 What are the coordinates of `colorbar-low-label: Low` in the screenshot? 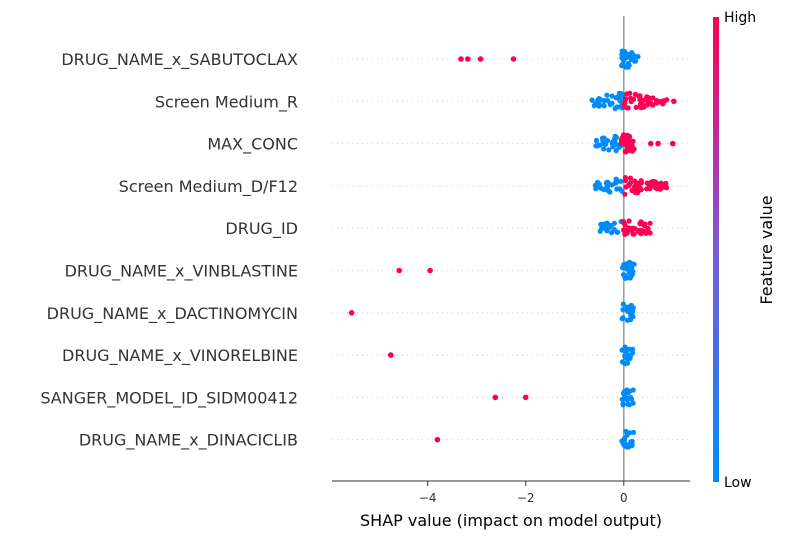 It's located at (738, 483).